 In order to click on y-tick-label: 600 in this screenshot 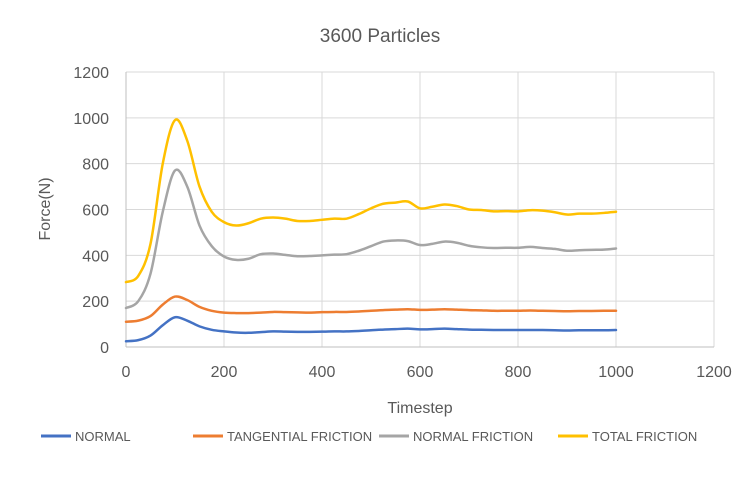, I will do `click(95, 211)`.